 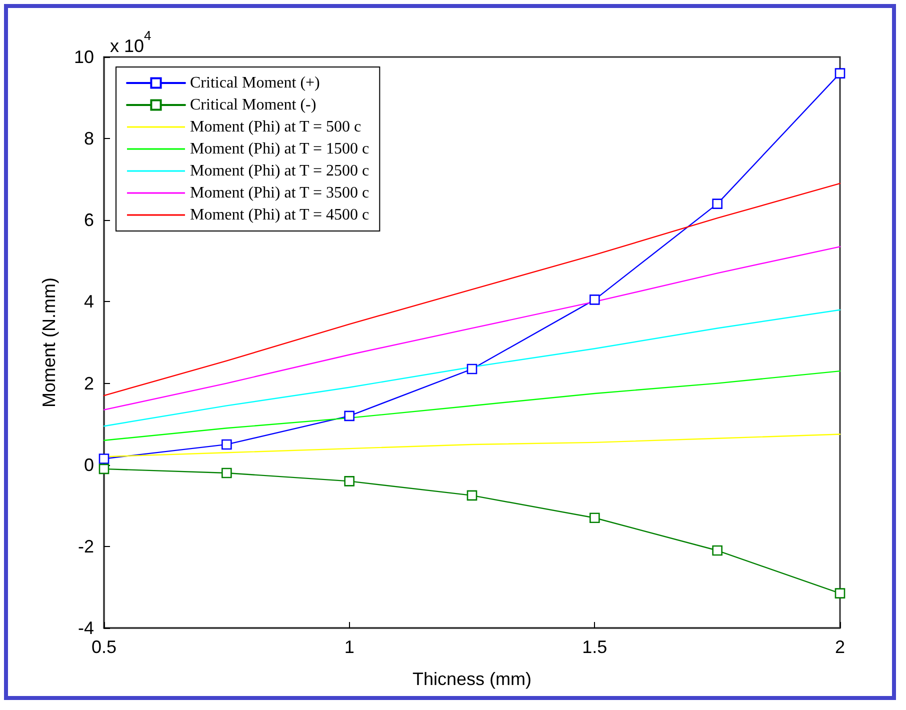 I want to click on legend-label: Critical Moment (+), so click(x=255, y=83).